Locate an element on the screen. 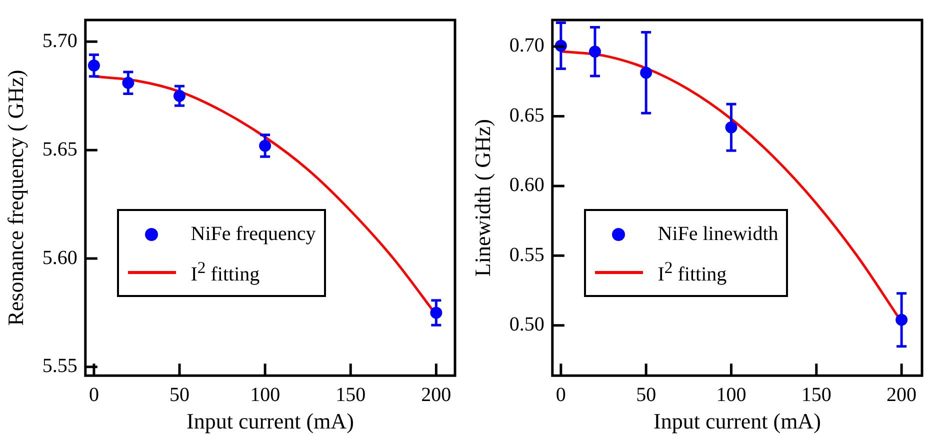 This screenshot has width=935, height=436. y-tick-label: 5.70 is located at coordinates (60, 41).